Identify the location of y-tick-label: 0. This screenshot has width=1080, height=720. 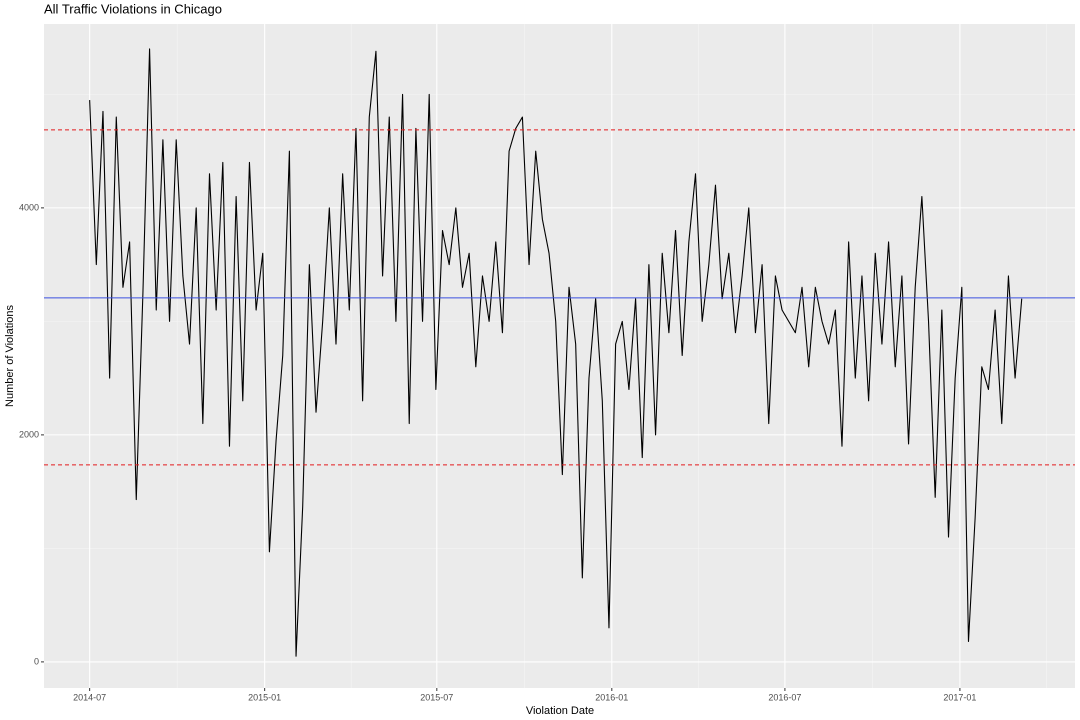
(36, 661).